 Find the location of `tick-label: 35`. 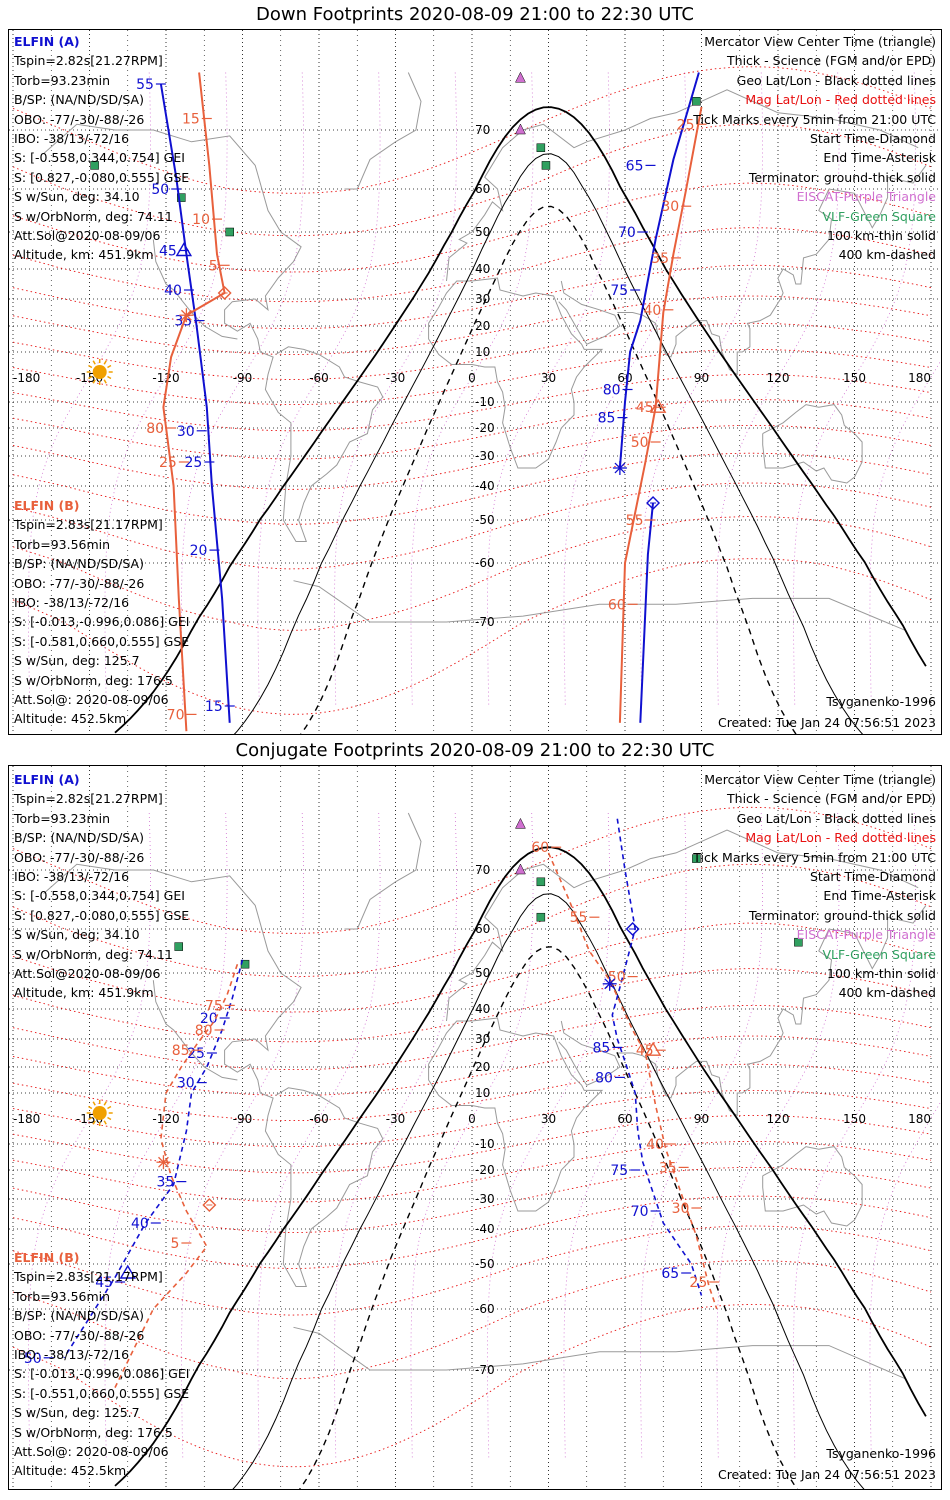

tick-label: 35 is located at coordinates (660, 259).